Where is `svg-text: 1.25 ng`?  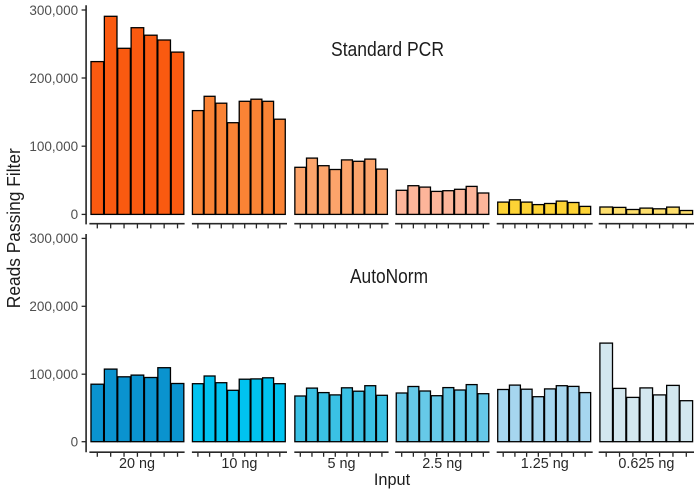
svg-text: 1.25 ng is located at coordinates (545, 464).